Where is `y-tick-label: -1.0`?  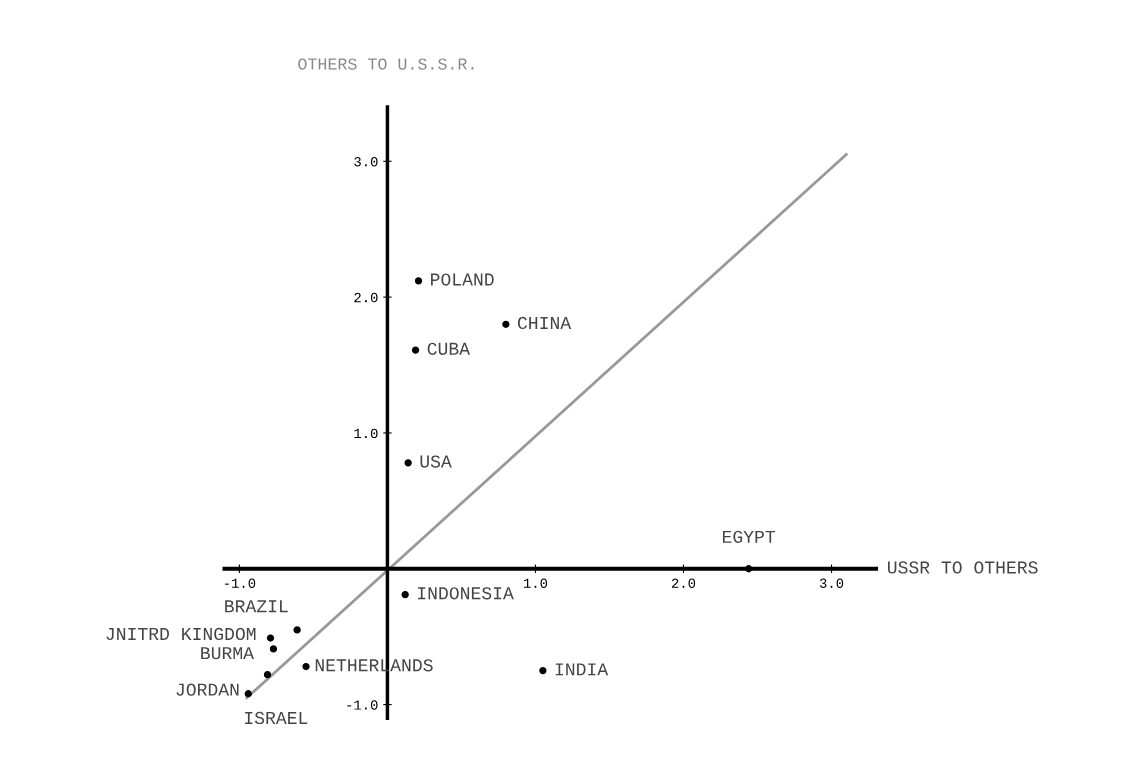 y-tick-label: -1.0 is located at coordinates (362, 705).